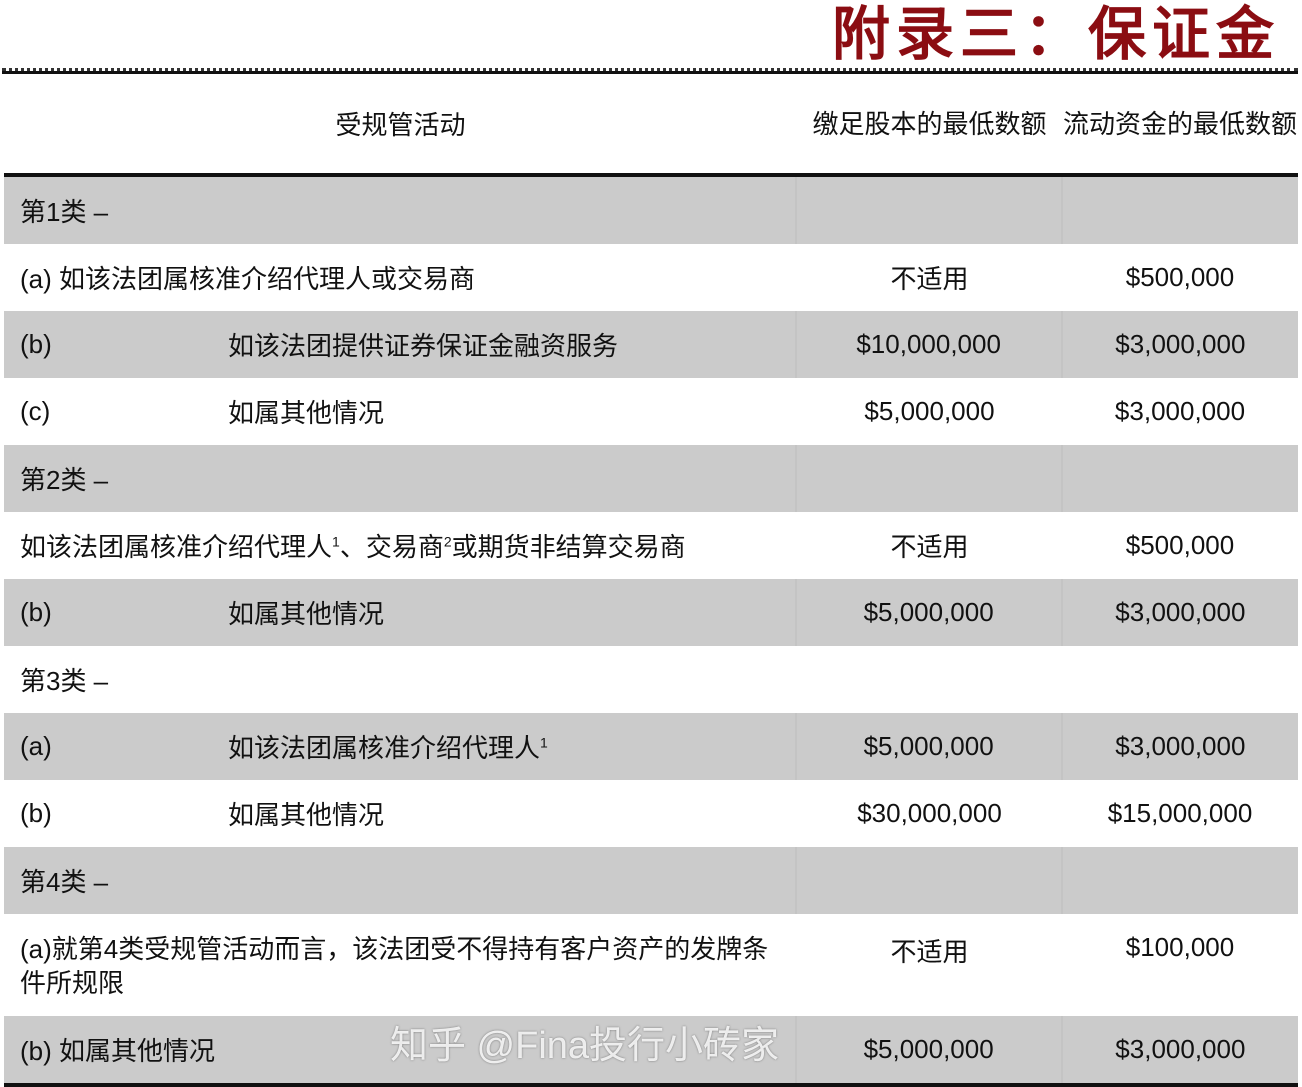 The image size is (1302, 1087). I want to click on category-row: 第2类 –, so click(651, 478).